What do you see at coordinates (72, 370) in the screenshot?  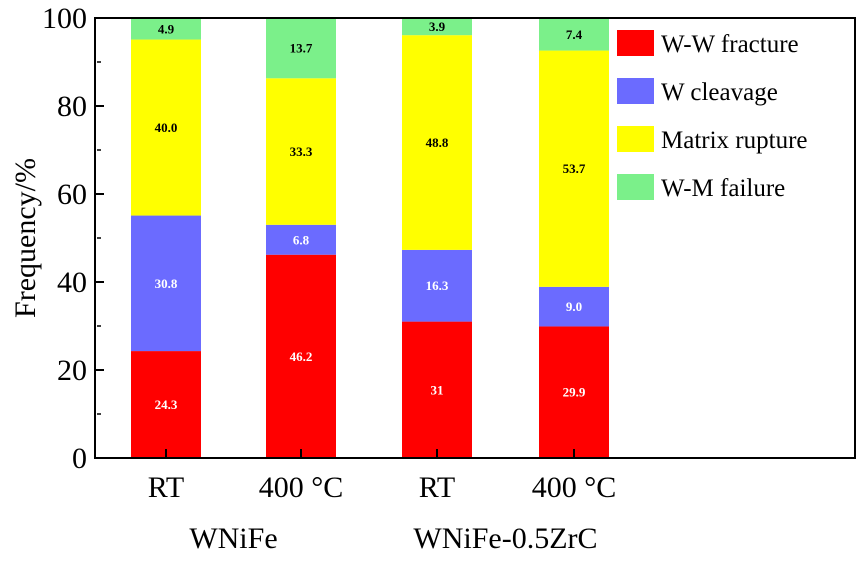 I see `y-tick-label: 20` at bounding box center [72, 370].